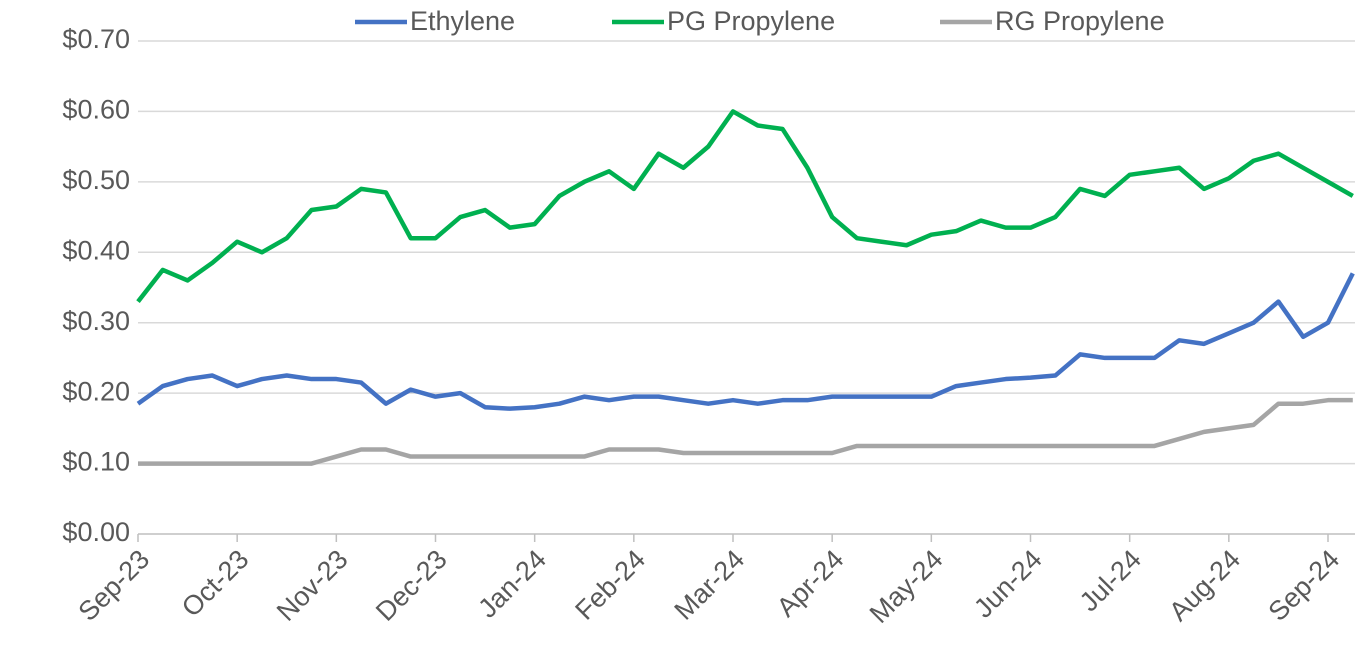  I want to click on legend-label: RG Propylene, so click(1080, 21).